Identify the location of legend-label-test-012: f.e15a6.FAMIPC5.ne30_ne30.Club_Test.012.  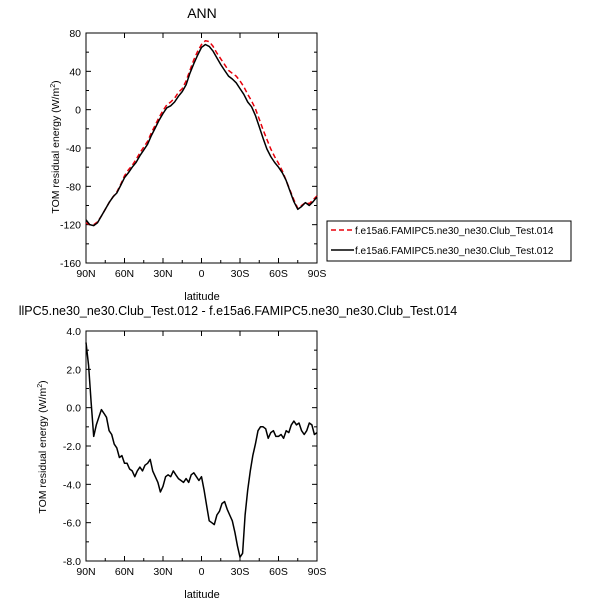
(454, 251).